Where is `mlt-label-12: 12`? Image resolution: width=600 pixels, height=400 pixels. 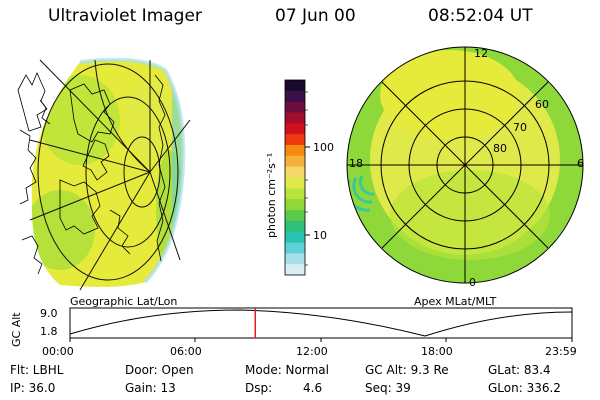
mlt-label-12: 12 is located at coordinates (481, 53).